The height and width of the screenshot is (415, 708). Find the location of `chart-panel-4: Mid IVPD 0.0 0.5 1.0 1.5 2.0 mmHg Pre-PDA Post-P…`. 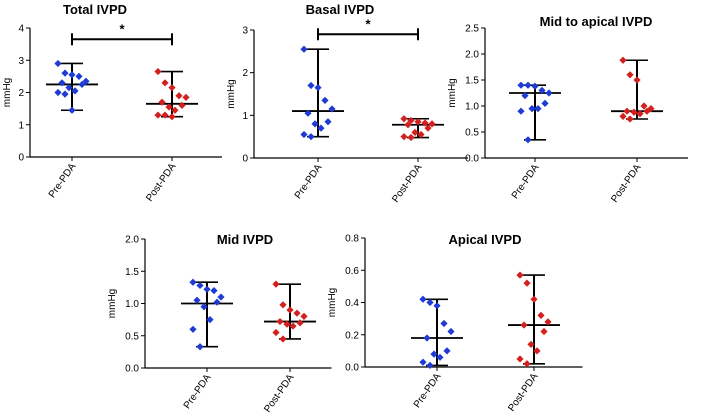

chart-panel-4: Mid IVPD 0.0 0.5 1.0 1.5 2.0 mmHg Pre-PDA Post-P… is located at coordinates (219, 323).